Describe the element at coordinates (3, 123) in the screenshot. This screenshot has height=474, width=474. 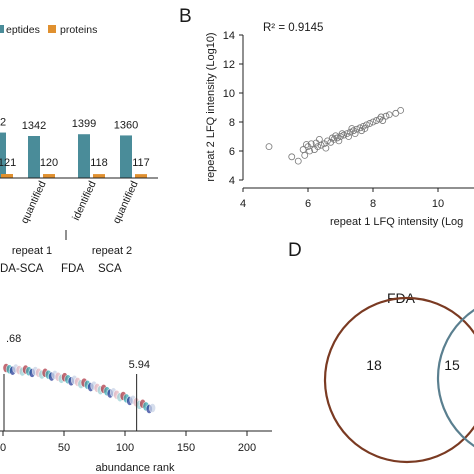
I see `bar-label-peptides: 52` at that location.